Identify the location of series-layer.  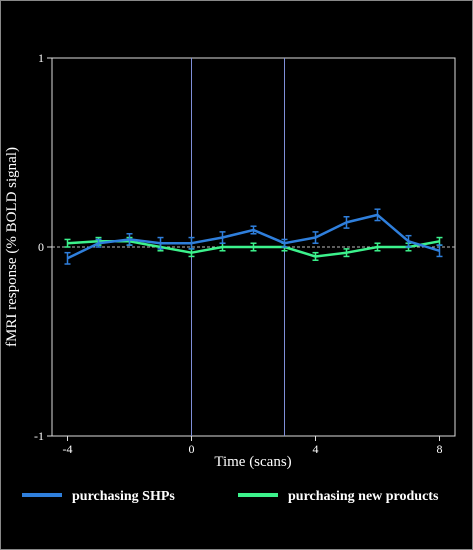
(253, 236).